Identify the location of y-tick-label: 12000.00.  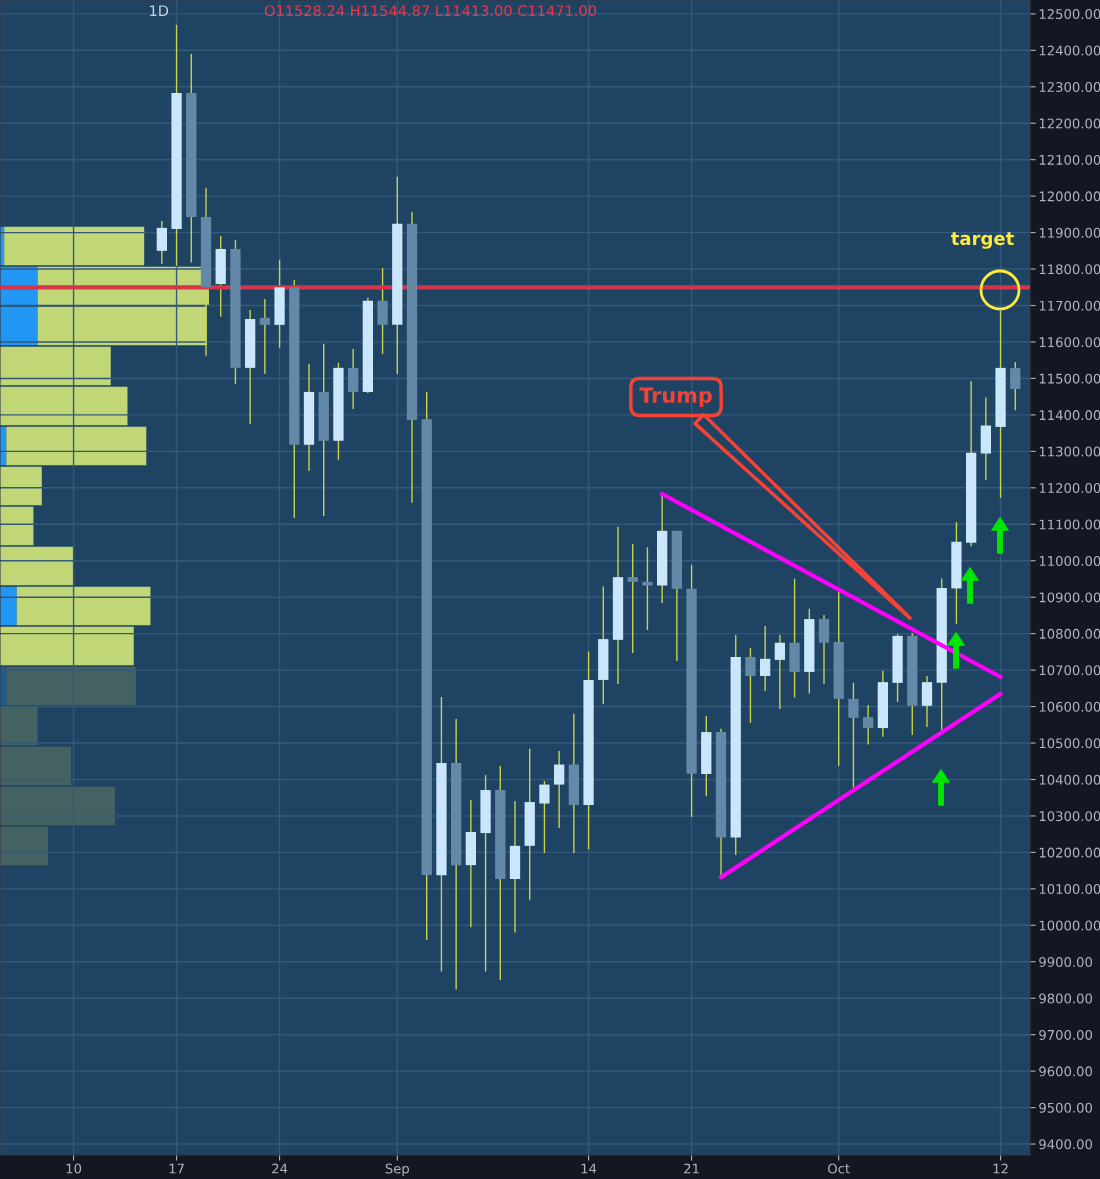
(1069, 196).